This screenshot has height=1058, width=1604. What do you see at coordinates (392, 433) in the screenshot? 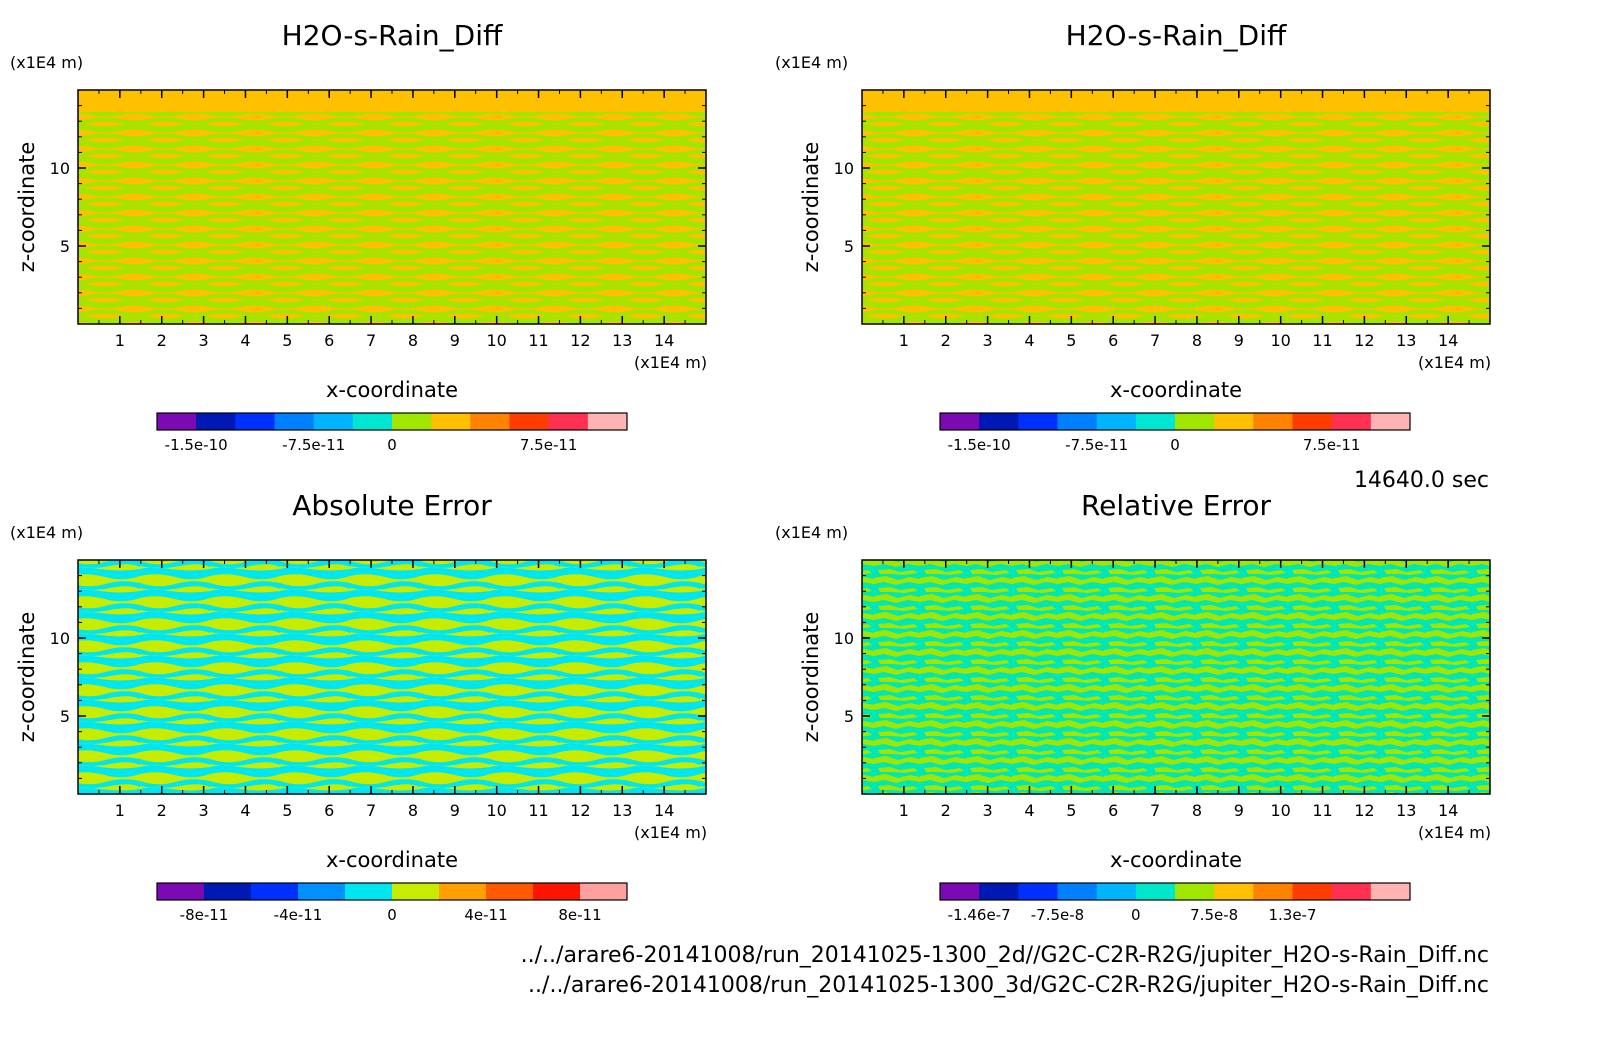
I see `colorbar: -1.5e-10 -7.5e-11 0 7.5e-11` at bounding box center [392, 433].